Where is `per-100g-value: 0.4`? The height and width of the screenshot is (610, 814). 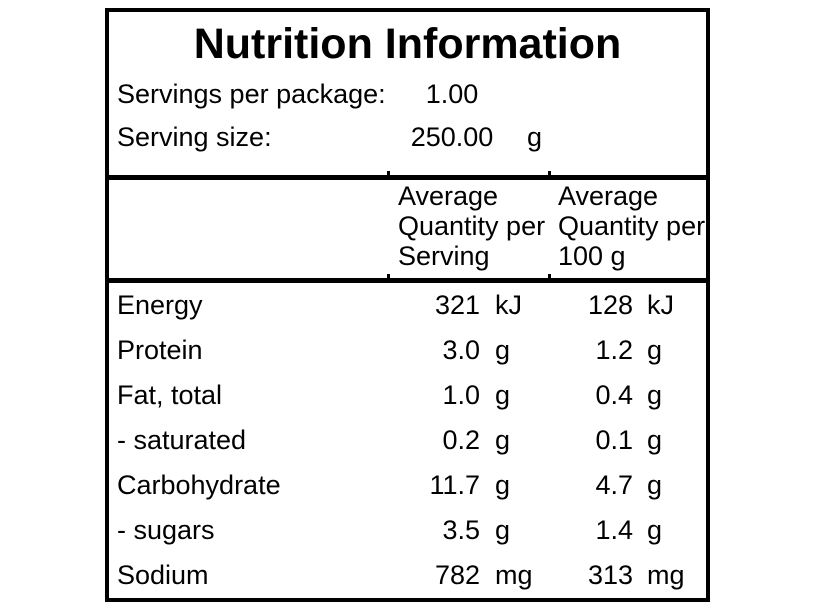 per-100g-value: 0.4 is located at coordinates (614, 395).